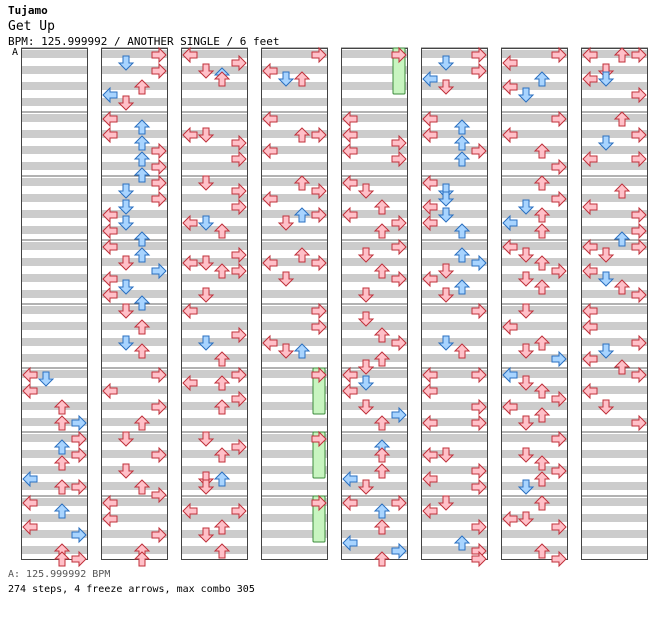 The width and height of the screenshot is (672, 620). I want to click on song-title: Get Up, so click(31, 26).